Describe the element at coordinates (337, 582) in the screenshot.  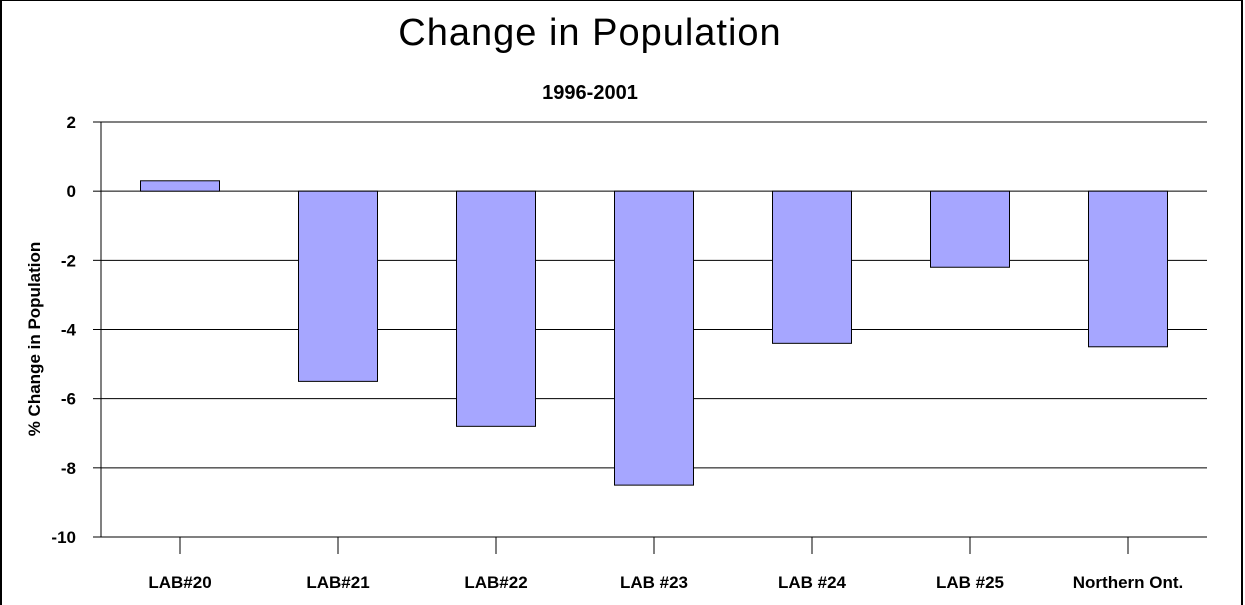
I see `x-tick-label: LAB#21` at that location.